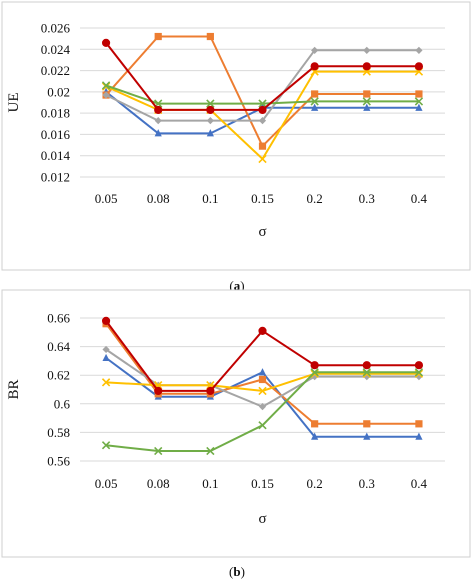 The width and height of the screenshot is (474, 579). What do you see at coordinates (14, 103) in the screenshot?
I see `y-axis-label: UE` at bounding box center [14, 103].